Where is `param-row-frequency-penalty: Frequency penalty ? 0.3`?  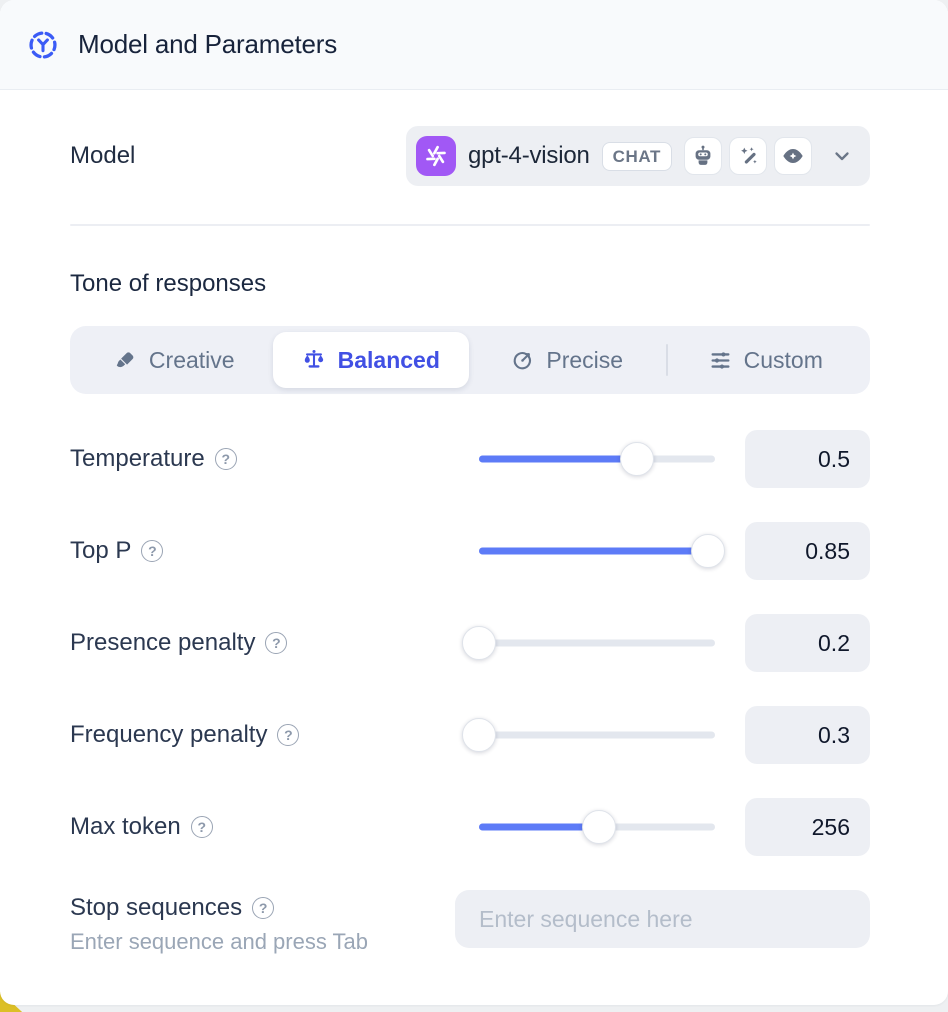 param-row-frequency-penalty: Frequency penalty ? 0.3 is located at coordinates (470, 735).